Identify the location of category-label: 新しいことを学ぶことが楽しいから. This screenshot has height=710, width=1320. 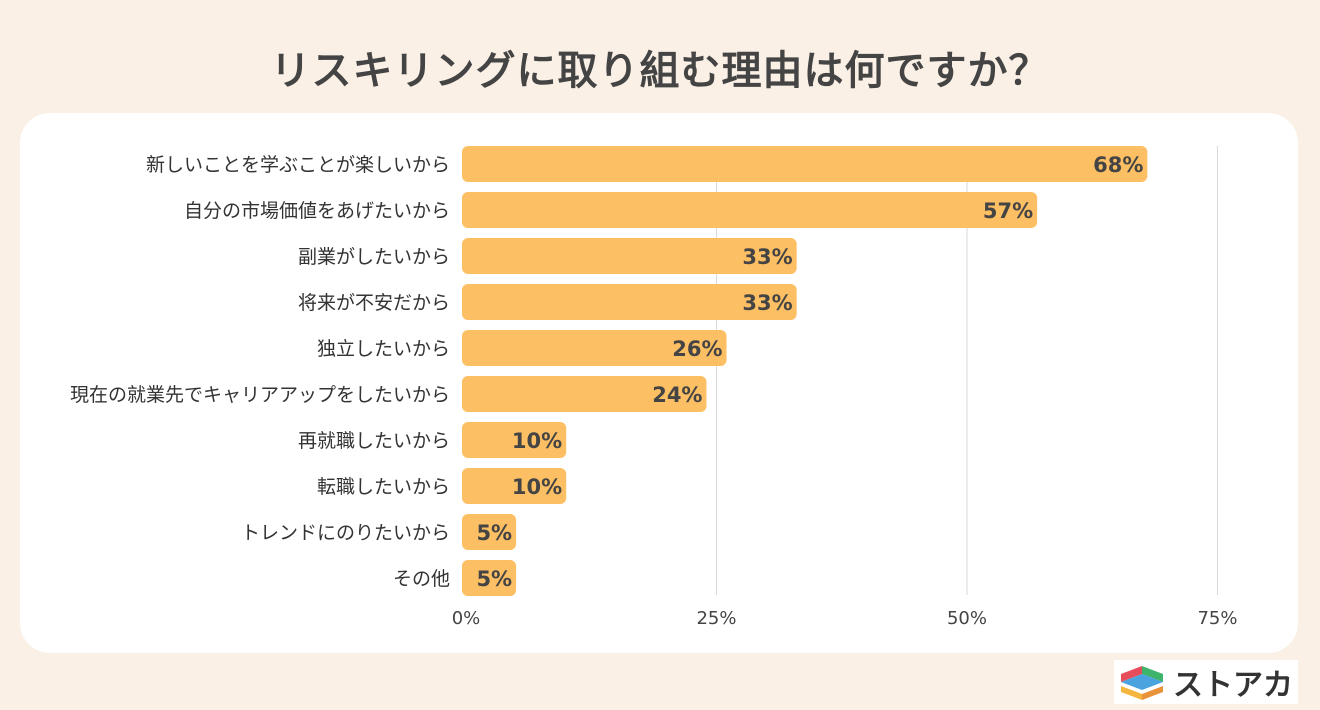
(298, 165).